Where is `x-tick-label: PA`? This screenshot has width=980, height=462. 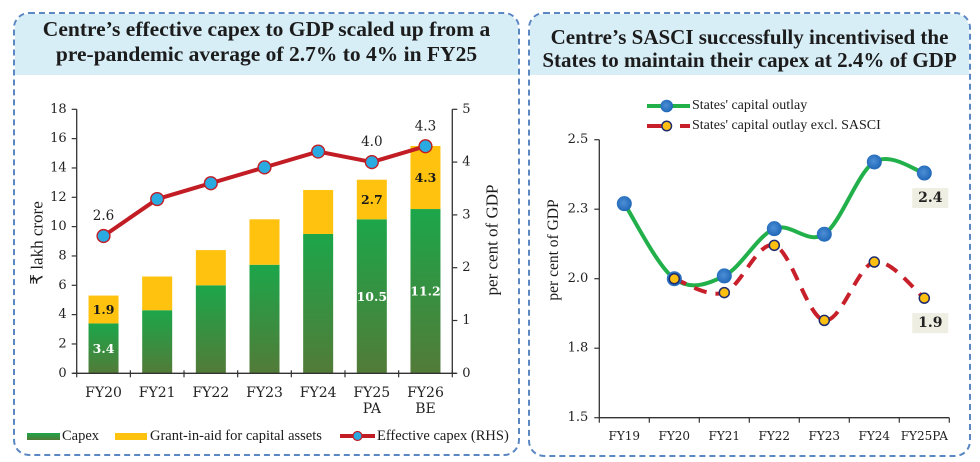 x-tick-label: PA is located at coordinates (372, 409).